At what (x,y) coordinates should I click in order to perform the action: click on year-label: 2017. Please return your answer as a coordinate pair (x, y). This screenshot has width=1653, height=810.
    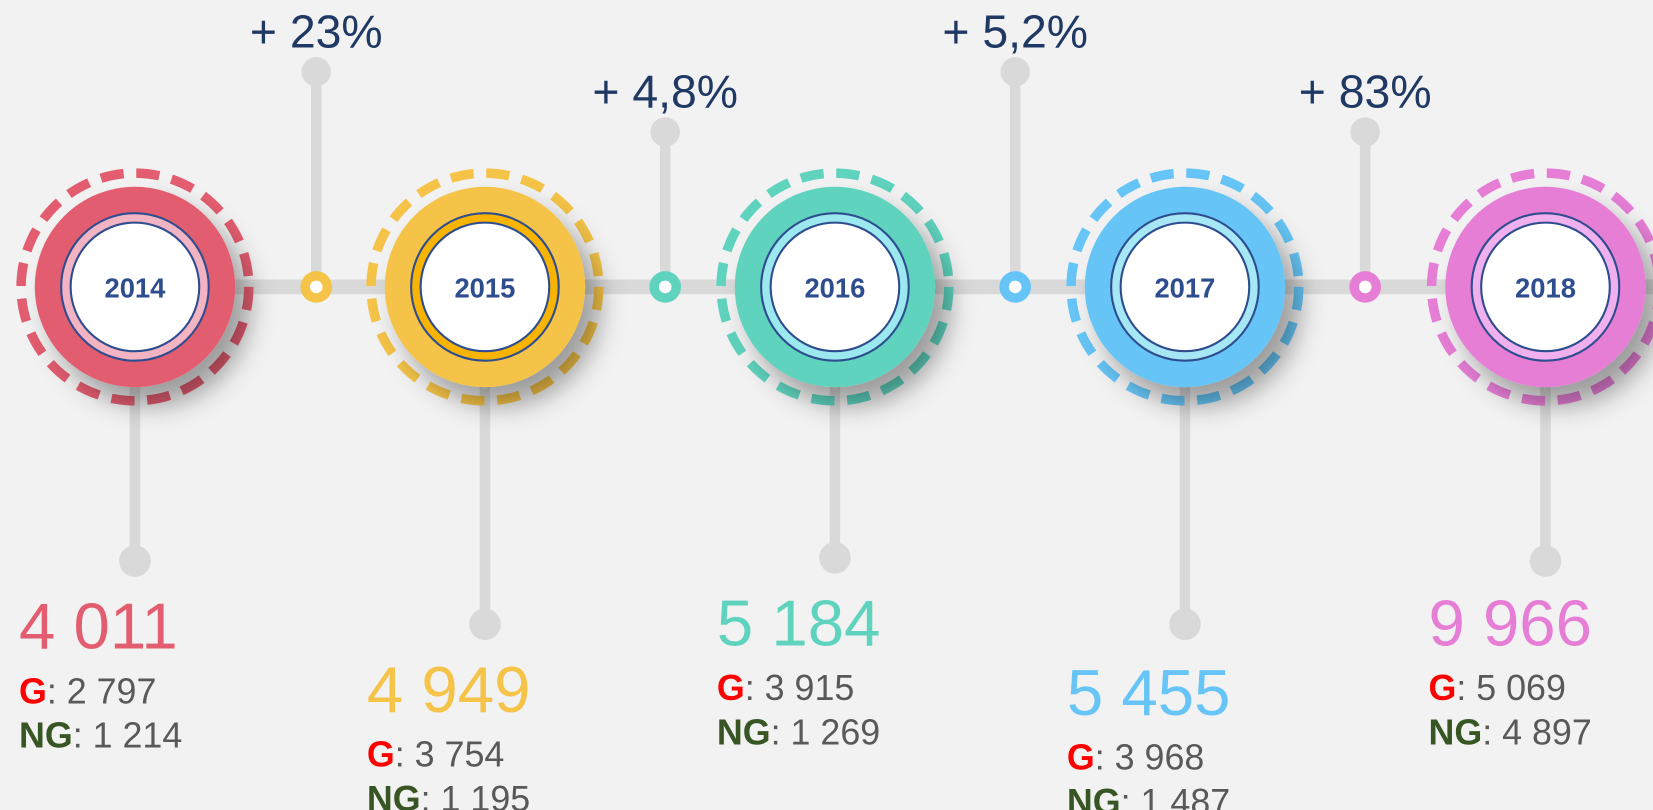
    Looking at the image, I should click on (1184, 287).